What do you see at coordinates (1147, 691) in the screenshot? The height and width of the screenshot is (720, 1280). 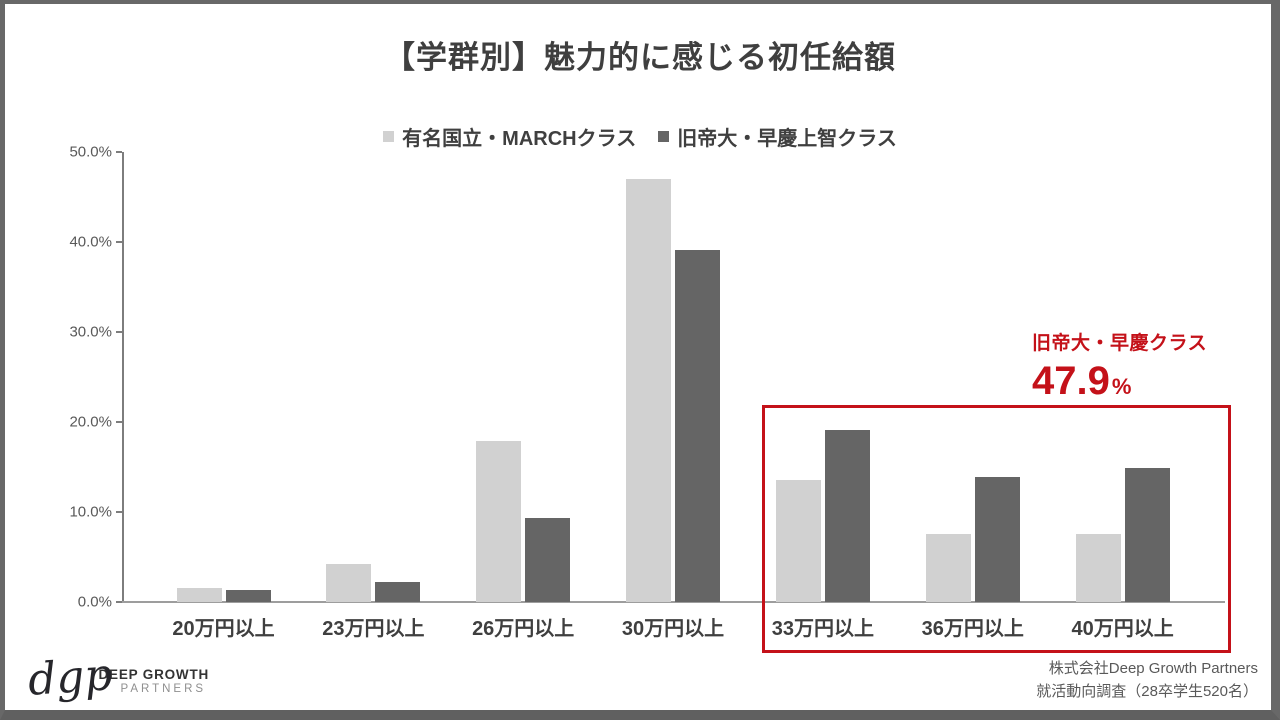 I see `source-line-2: 就活動向調査（28卒学生520名）` at bounding box center [1147, 691].